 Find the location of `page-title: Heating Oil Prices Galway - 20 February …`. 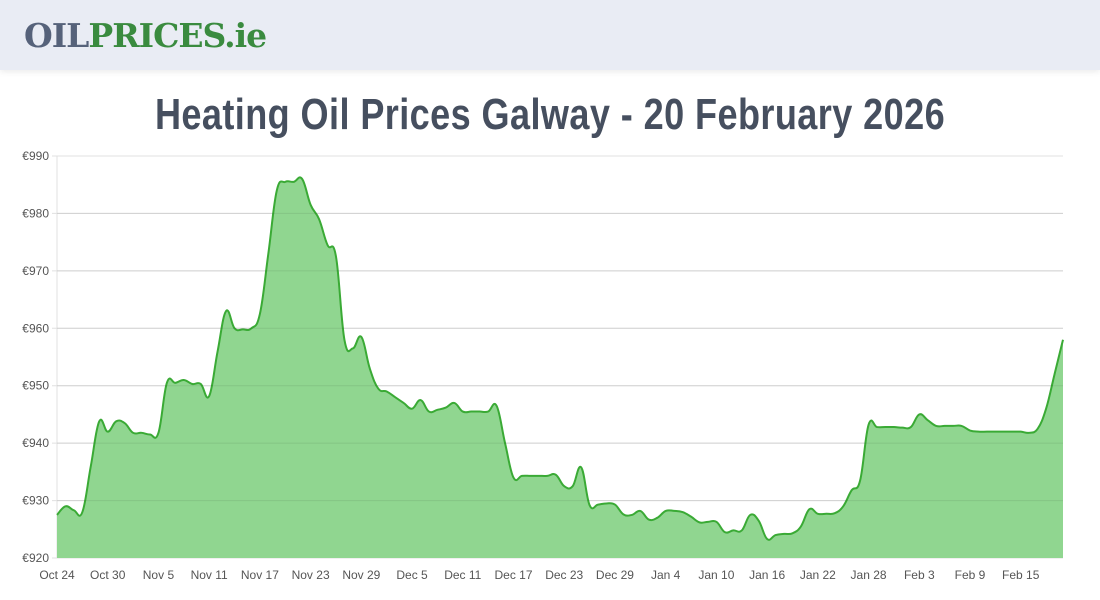

page-title: Heating Oil Prices Galway - 20 February … is located at coordinates (550, 114).